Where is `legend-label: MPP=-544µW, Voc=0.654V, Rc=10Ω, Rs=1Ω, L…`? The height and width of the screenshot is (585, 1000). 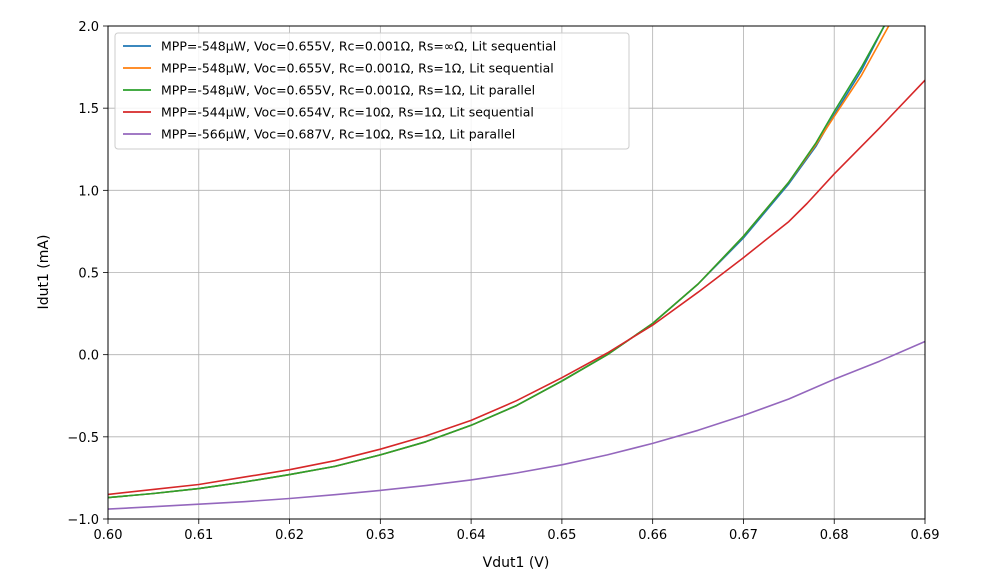 legend-label: MPP=-544µW, Voc=0.654V, Rc=10Ω, Rs=1Ω, L… is located at coordinates (347, 112).